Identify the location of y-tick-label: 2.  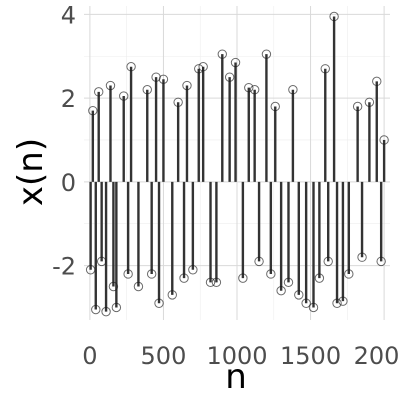
(68, 99).